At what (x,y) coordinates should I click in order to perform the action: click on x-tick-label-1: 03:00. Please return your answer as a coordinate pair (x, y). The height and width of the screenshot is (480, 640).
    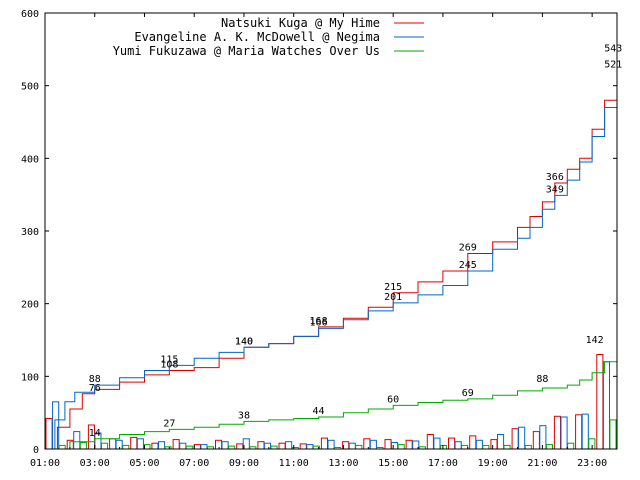
    Looking at the image, I should click on (95, 463).